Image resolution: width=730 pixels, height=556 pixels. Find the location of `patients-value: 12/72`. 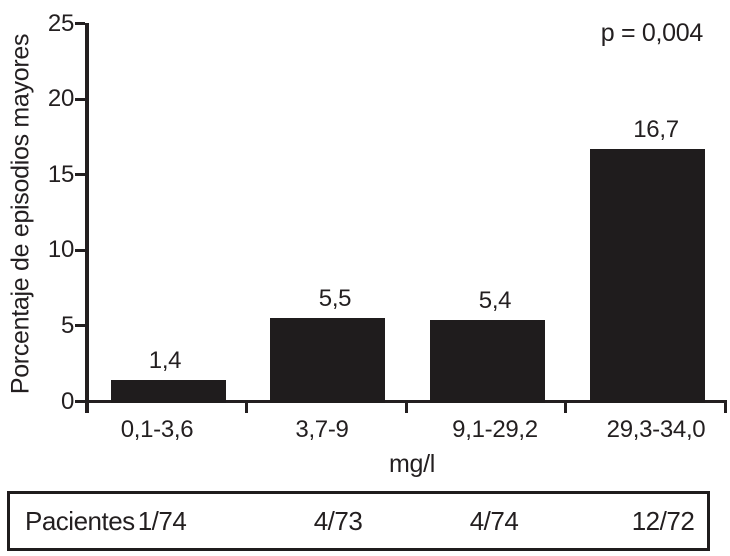

patients-value: 12/72 is located at coordinates (663, 521).